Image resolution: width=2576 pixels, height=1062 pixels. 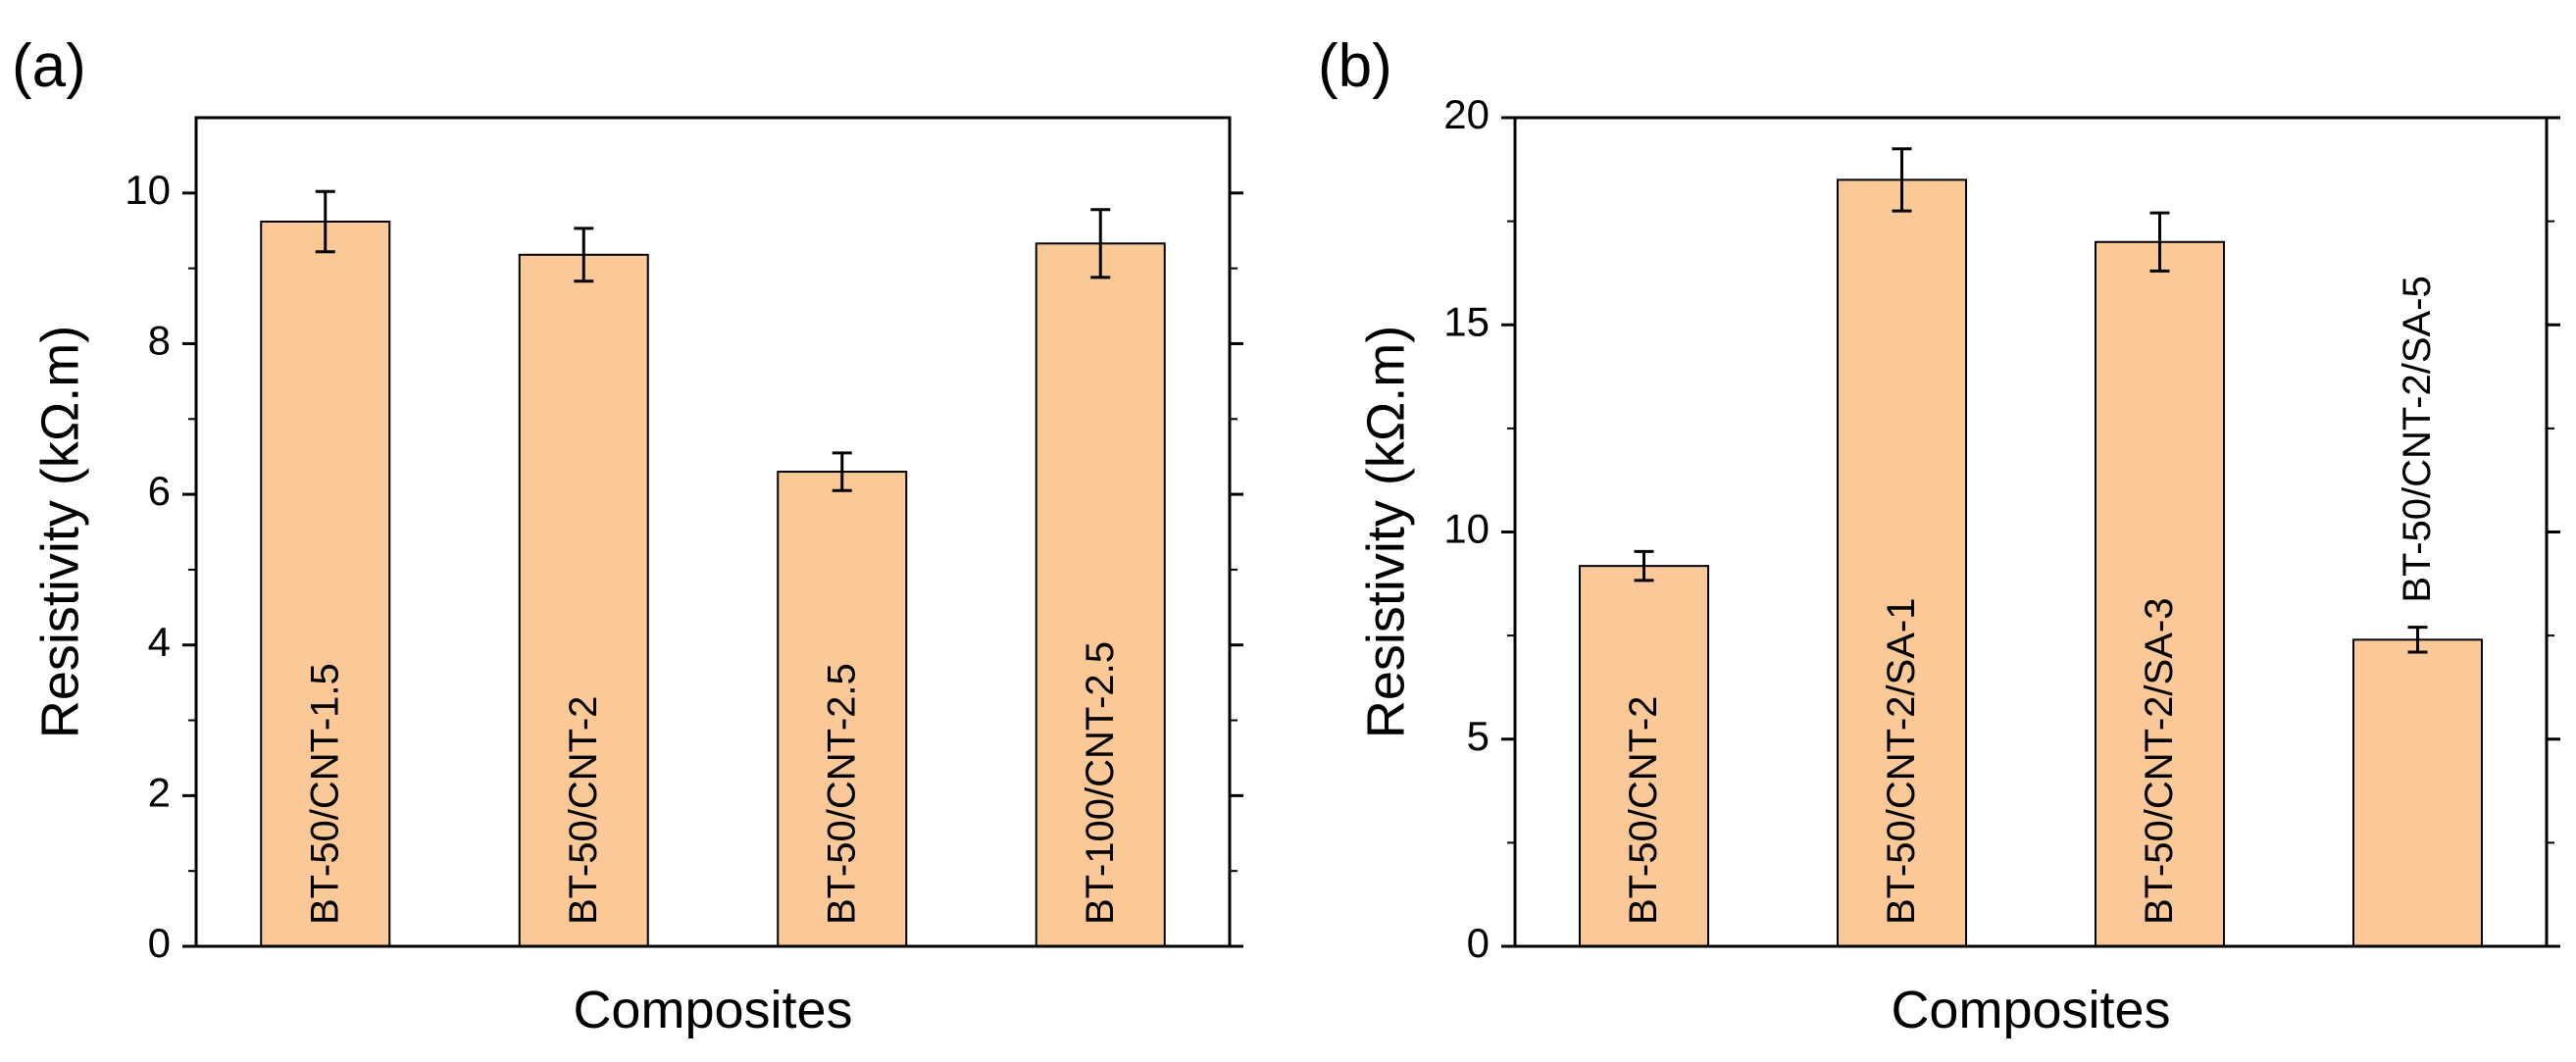 What do you see at coordinates (324, 794) in the screenshot?
I see `bar-label: BT-50/CNT-1.5` at bounding box center [324, 794].